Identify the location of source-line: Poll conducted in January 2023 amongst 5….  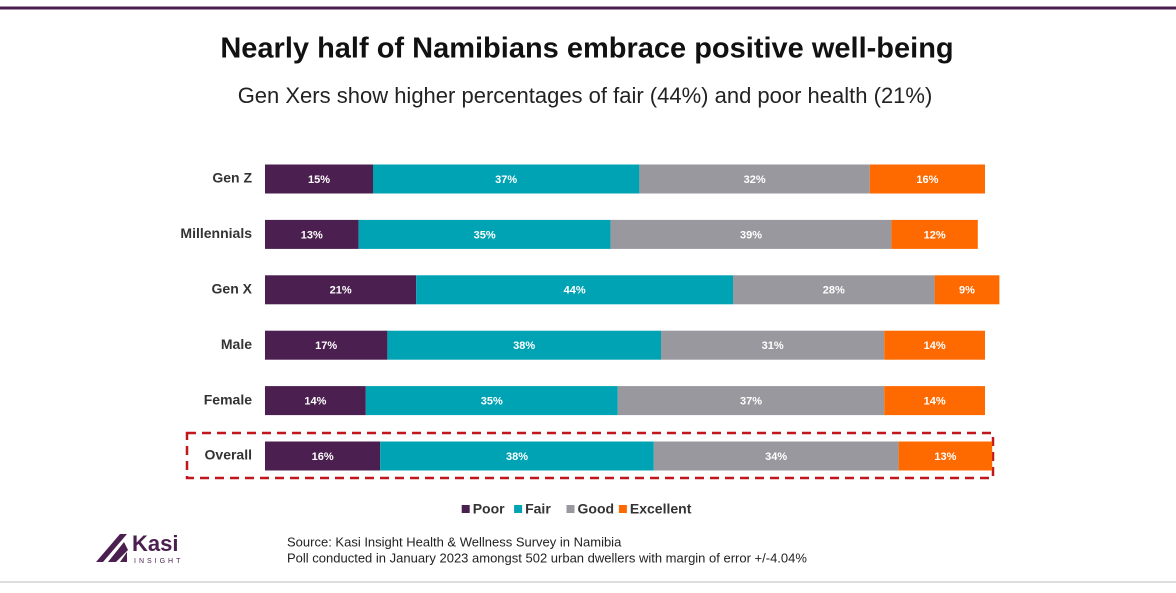
(547, 557).